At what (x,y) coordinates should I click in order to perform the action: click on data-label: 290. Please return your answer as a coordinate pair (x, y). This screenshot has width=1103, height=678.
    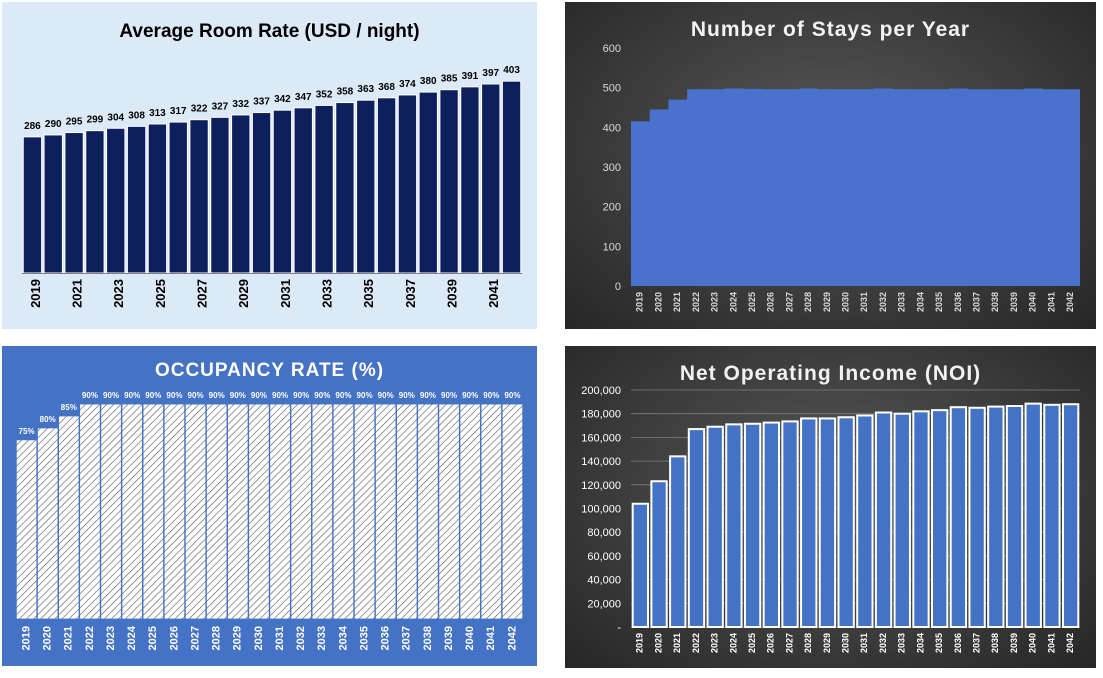
    Looking at the image, I should click on (53, 124).